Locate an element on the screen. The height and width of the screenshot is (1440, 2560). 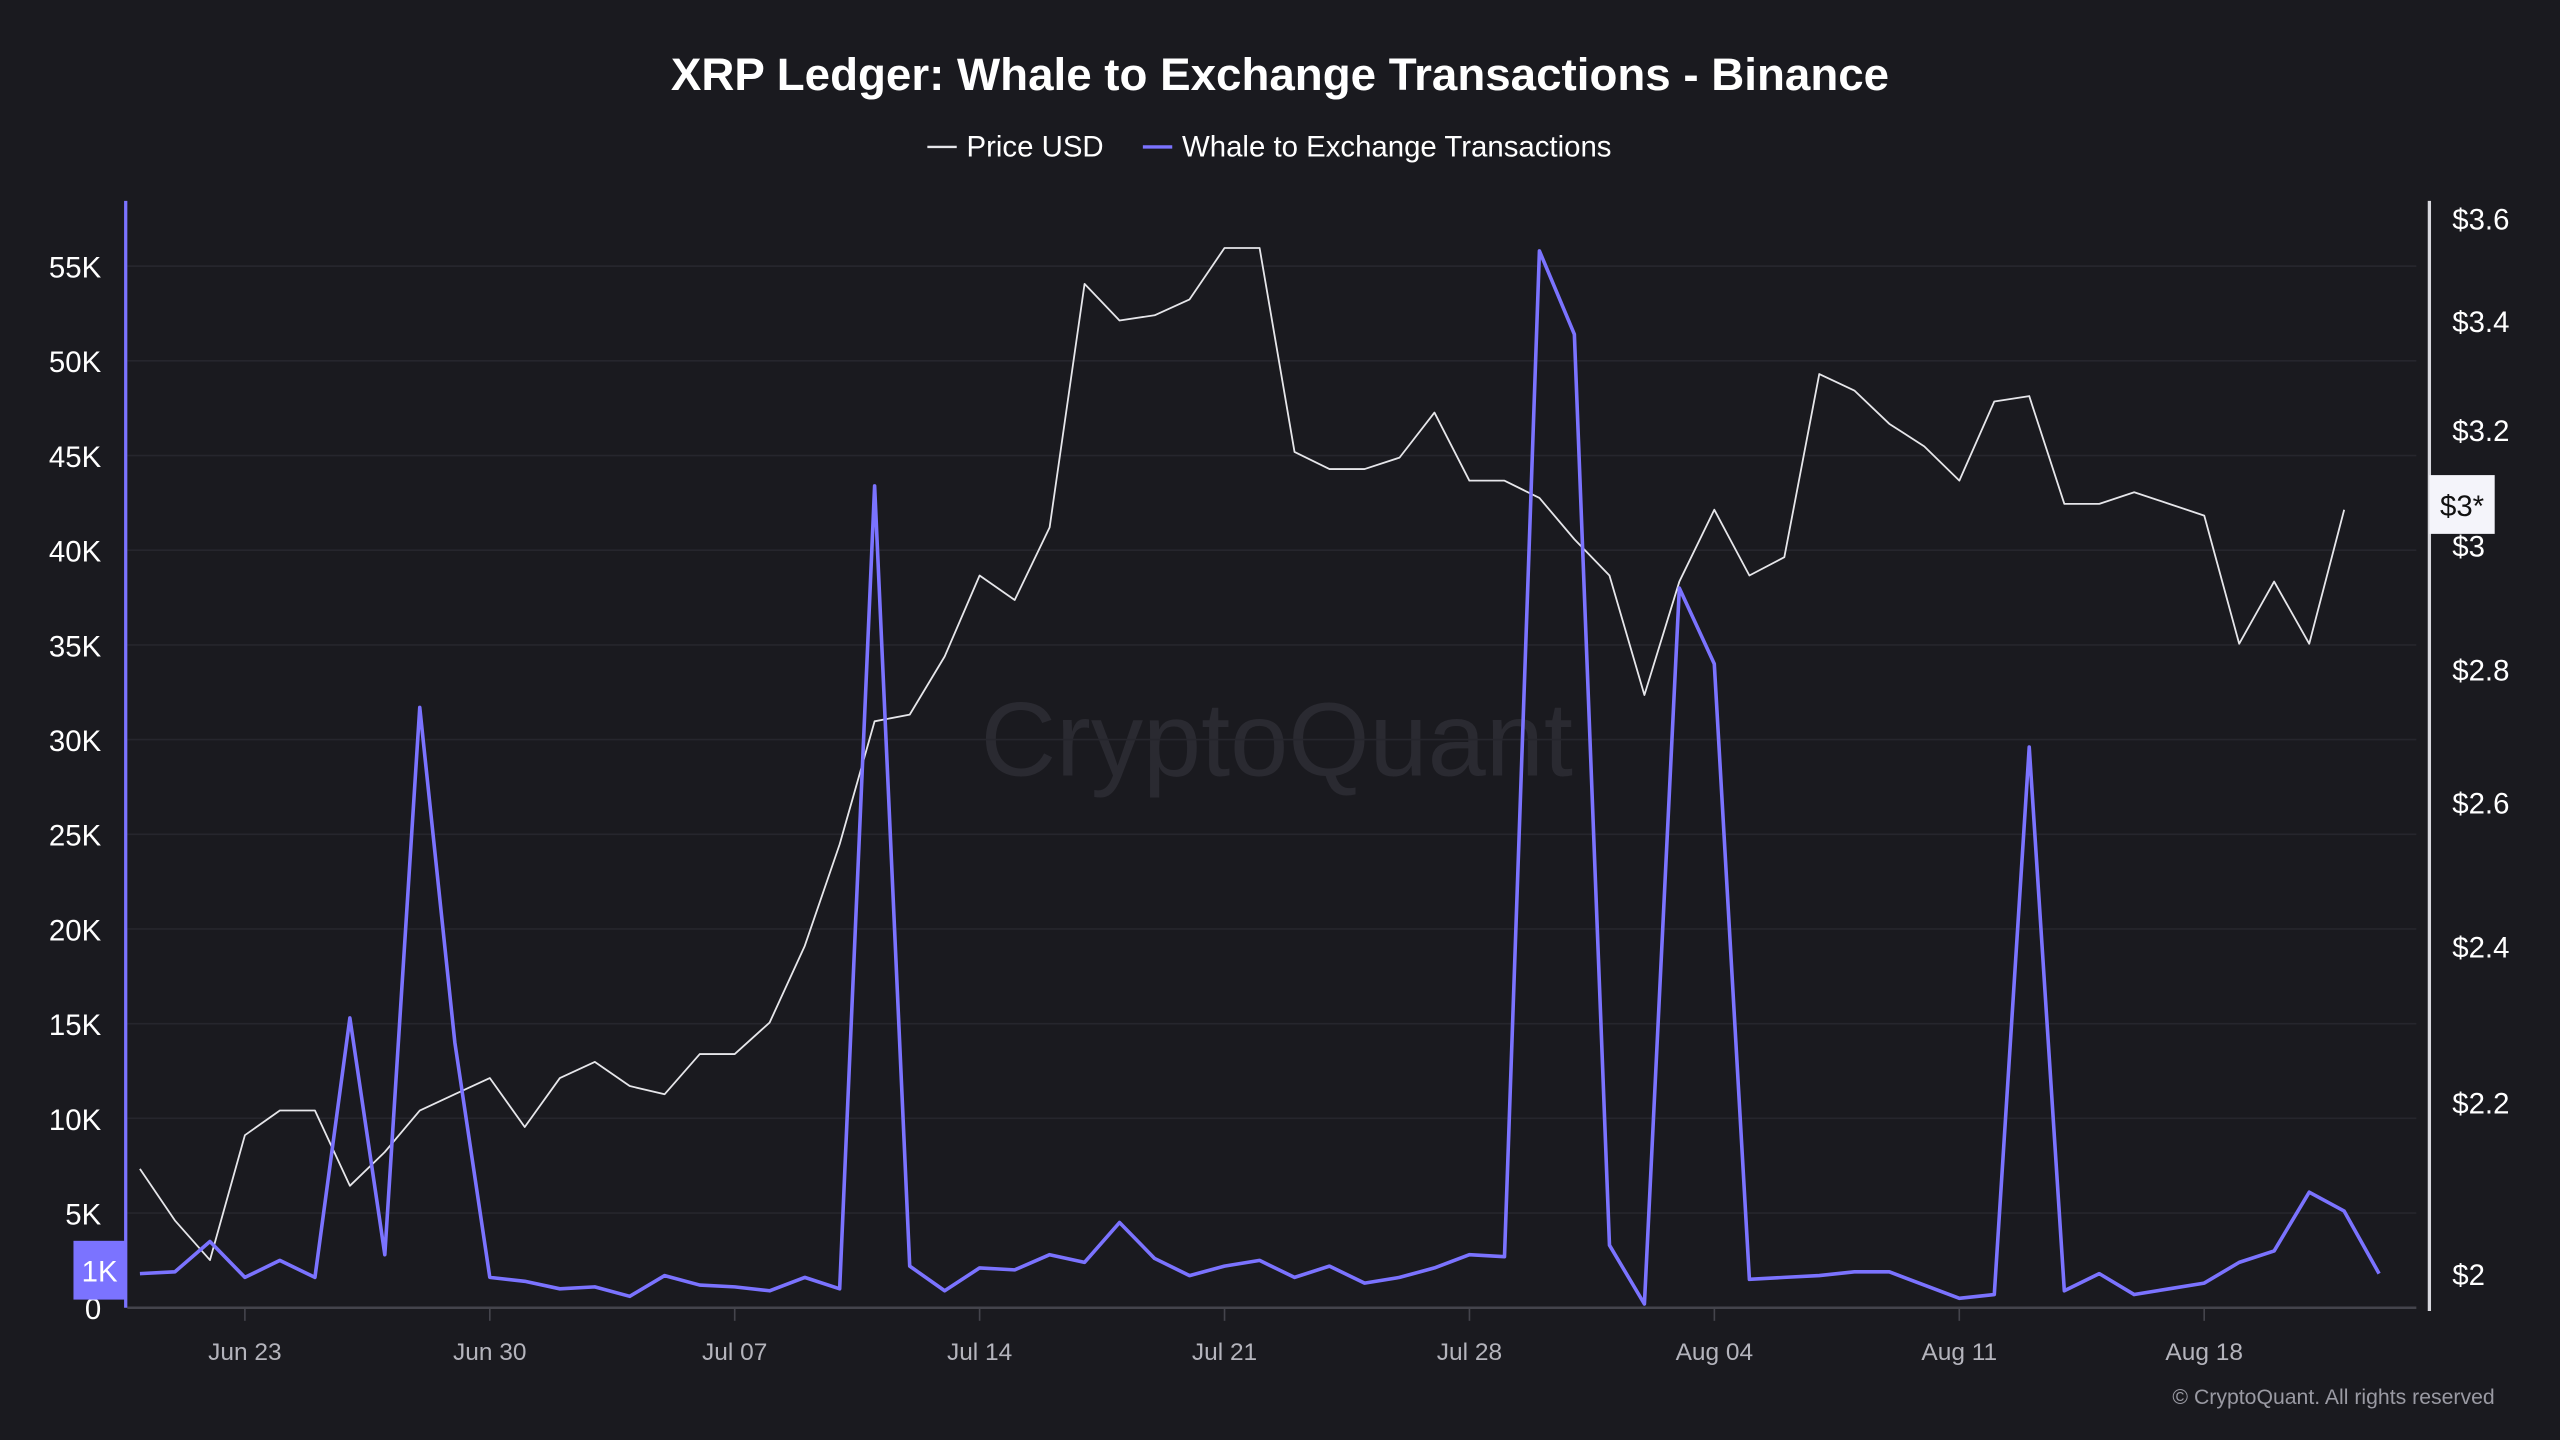
y-right-tick-label: $2.8 is located at coordinates (2480, 671).